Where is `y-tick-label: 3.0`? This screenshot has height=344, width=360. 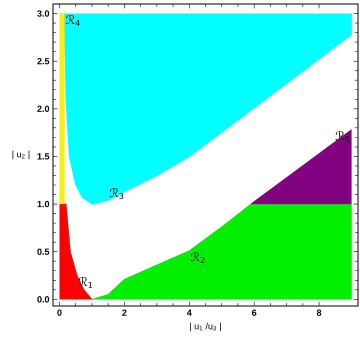 y-tick-label: 3.0 is located at coordinates (43, 13).